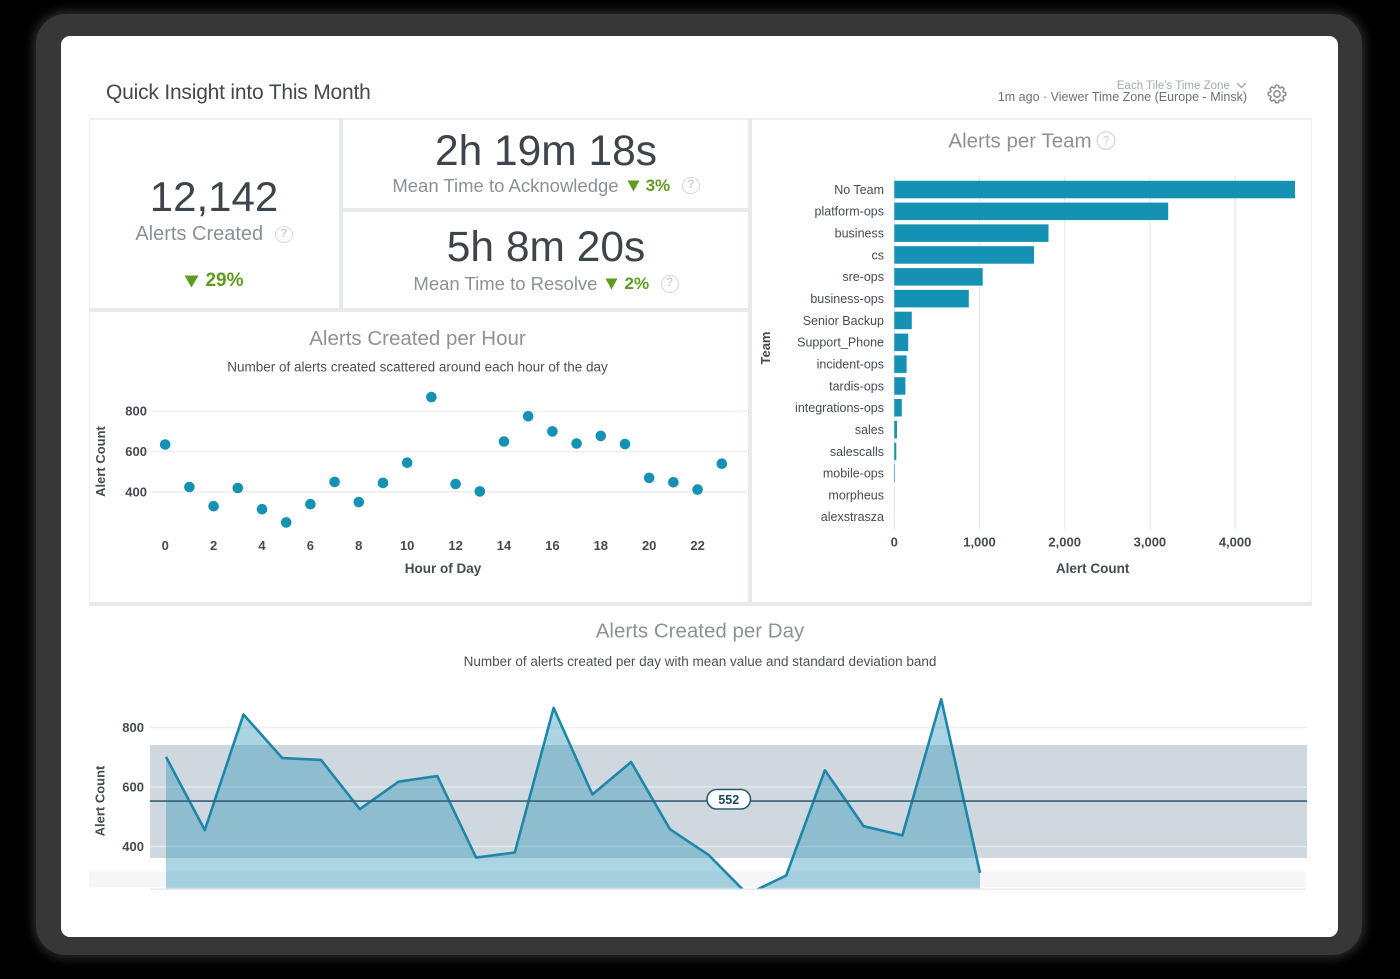  What do you see at coordinates (1020, 141) in the screenshot?
I see `svg-text: Alerts per Team` at bounding box center [1020, 141].